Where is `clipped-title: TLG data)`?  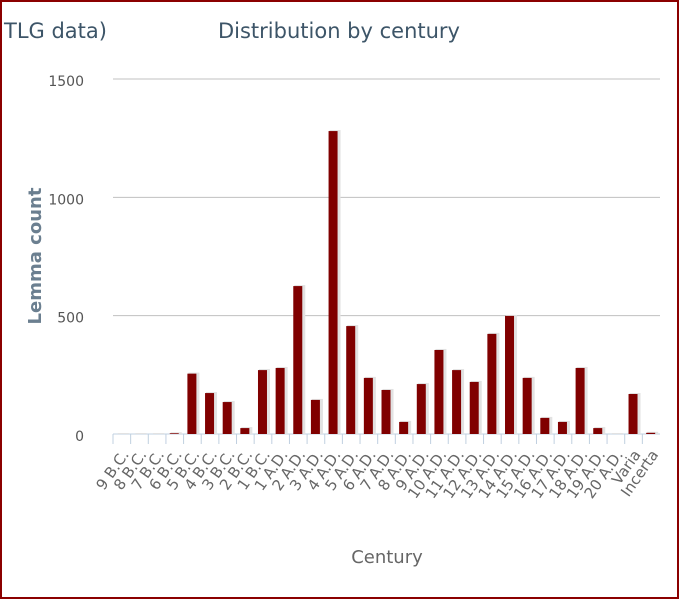
clipped-title: TLG data) is located at coordinates (55, 31).